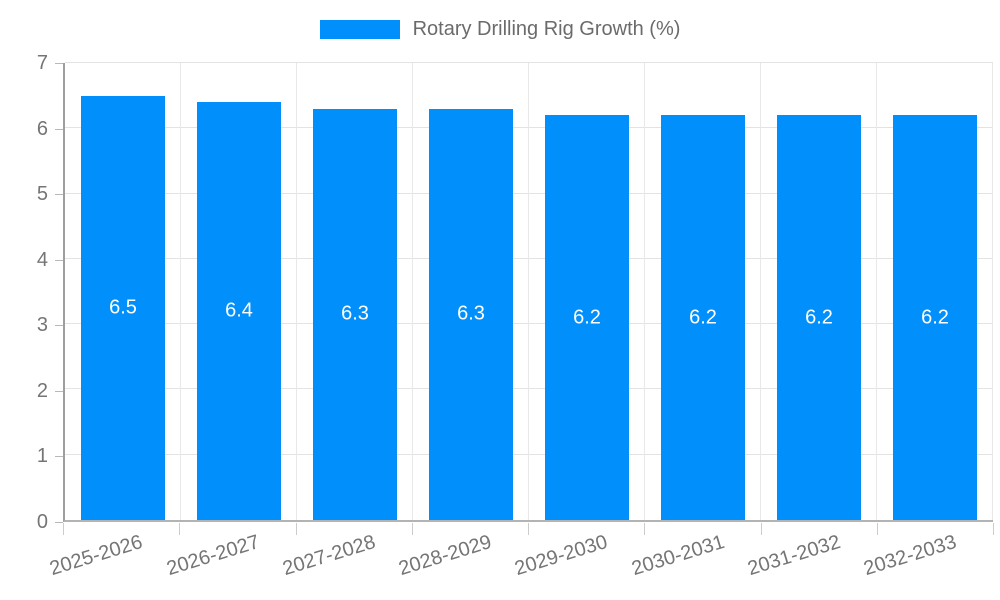  Describe the element at coordinates (42, 325) in the screenshot. I see `y-tick-label: 3` at that location.